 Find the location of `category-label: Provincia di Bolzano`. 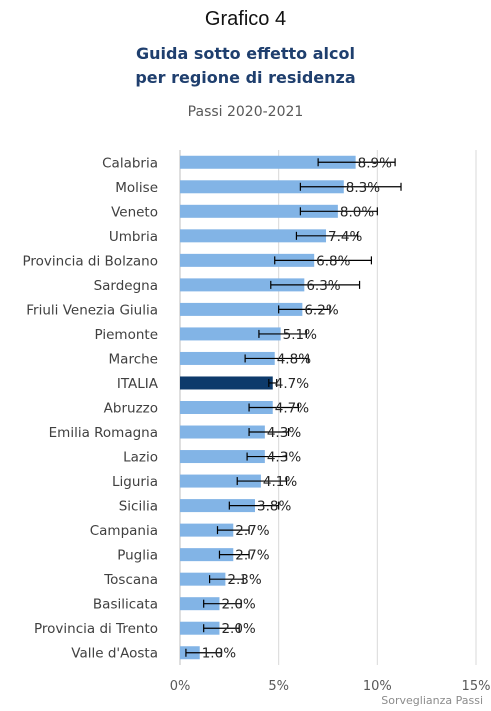

category-label: Provincia di Bolzano is located at coordinates (90, 261).